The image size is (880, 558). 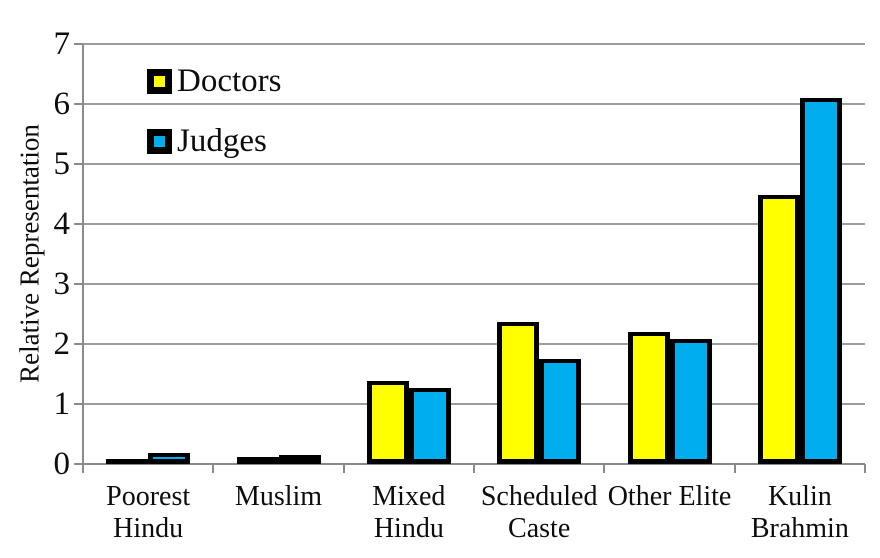 I want to click on bar-doctors-other-elite-fill, so click(x=648, y=397).